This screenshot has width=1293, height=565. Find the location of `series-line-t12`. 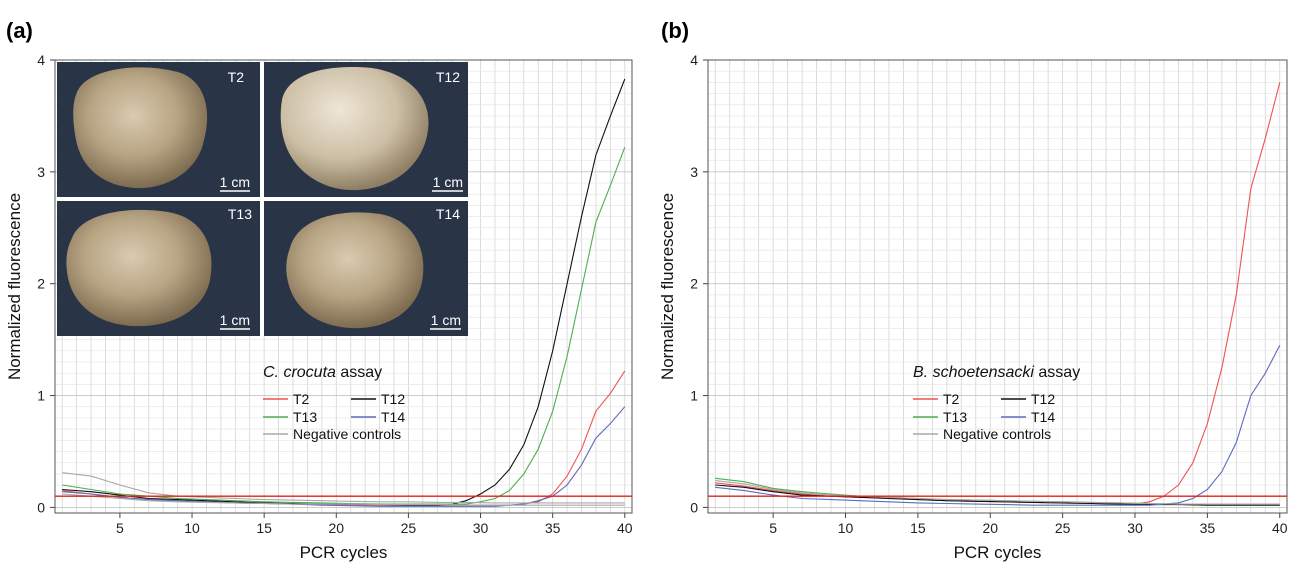

series-line-t12 is located at coordinates (997, 495).